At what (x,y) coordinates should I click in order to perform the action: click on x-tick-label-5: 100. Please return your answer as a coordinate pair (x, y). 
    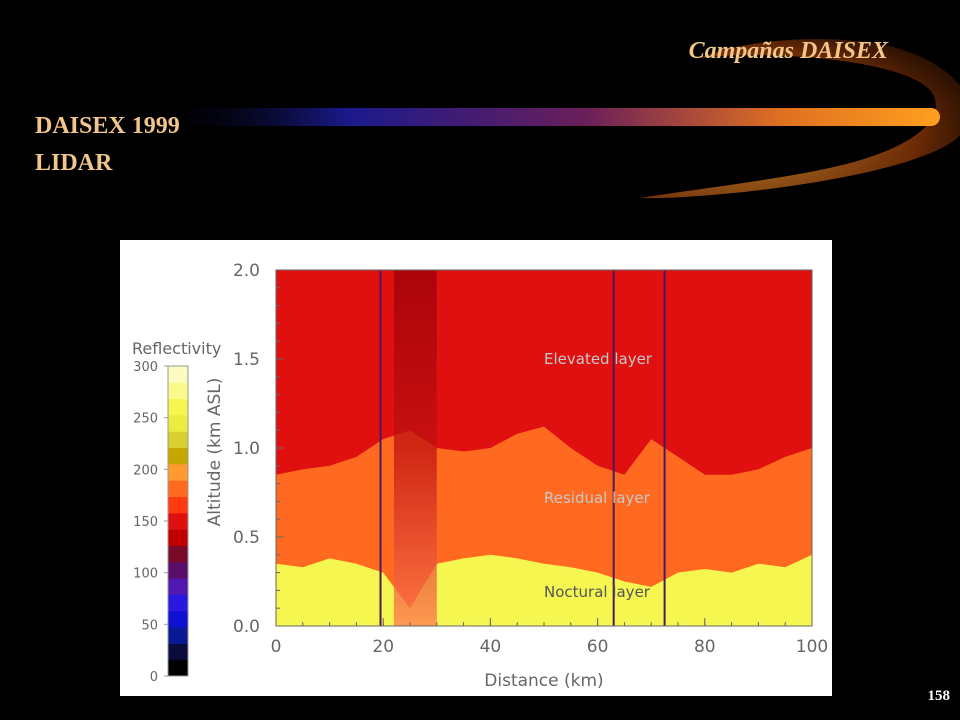
    Looking at the image, I should click on (812, 647).